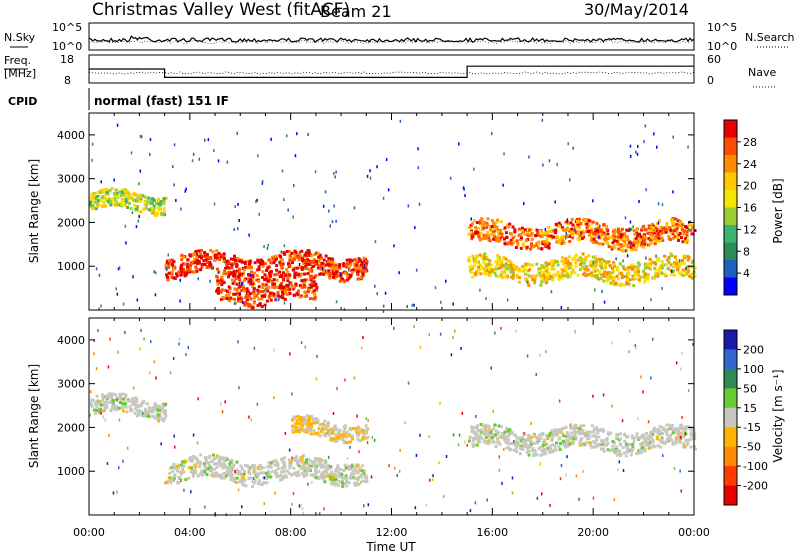  I want to click on y-tick-label: 4000, so click(71, 340).